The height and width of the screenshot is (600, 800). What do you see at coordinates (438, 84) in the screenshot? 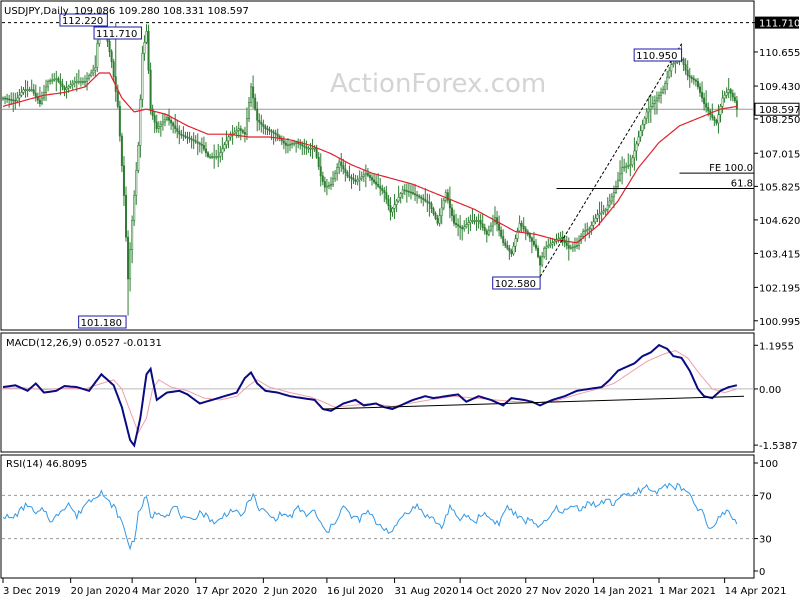
I see `watermark-text: ActionForex.com` at bounding box center [438, 84].